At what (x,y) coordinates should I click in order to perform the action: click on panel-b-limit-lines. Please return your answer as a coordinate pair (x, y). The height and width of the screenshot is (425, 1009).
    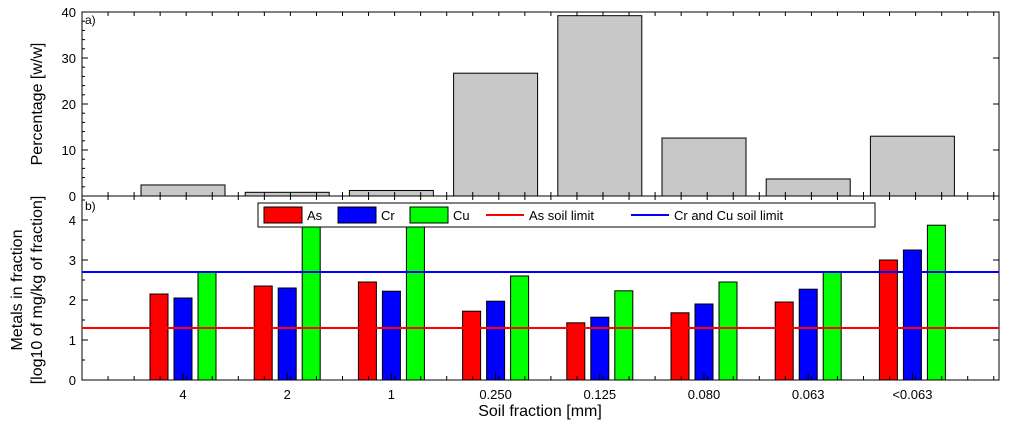
    Looking at the image, I should click on (540, 300).